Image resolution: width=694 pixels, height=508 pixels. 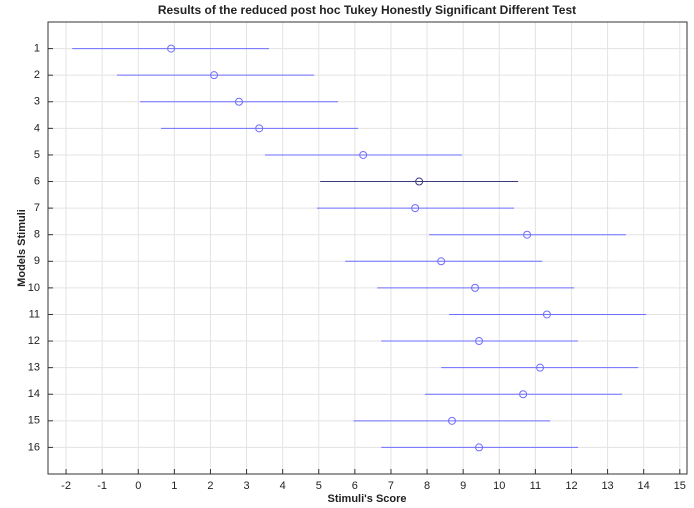 I want to click on y-tick-label: 15, so click(x=34, y=421).